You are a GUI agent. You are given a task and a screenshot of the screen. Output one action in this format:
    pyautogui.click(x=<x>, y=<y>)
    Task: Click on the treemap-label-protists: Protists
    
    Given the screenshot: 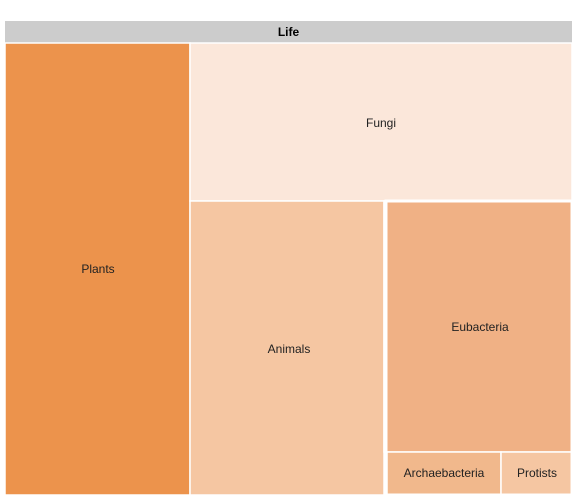 What is the action you would take?
    pyautogui.click(x=537, y=473)
    